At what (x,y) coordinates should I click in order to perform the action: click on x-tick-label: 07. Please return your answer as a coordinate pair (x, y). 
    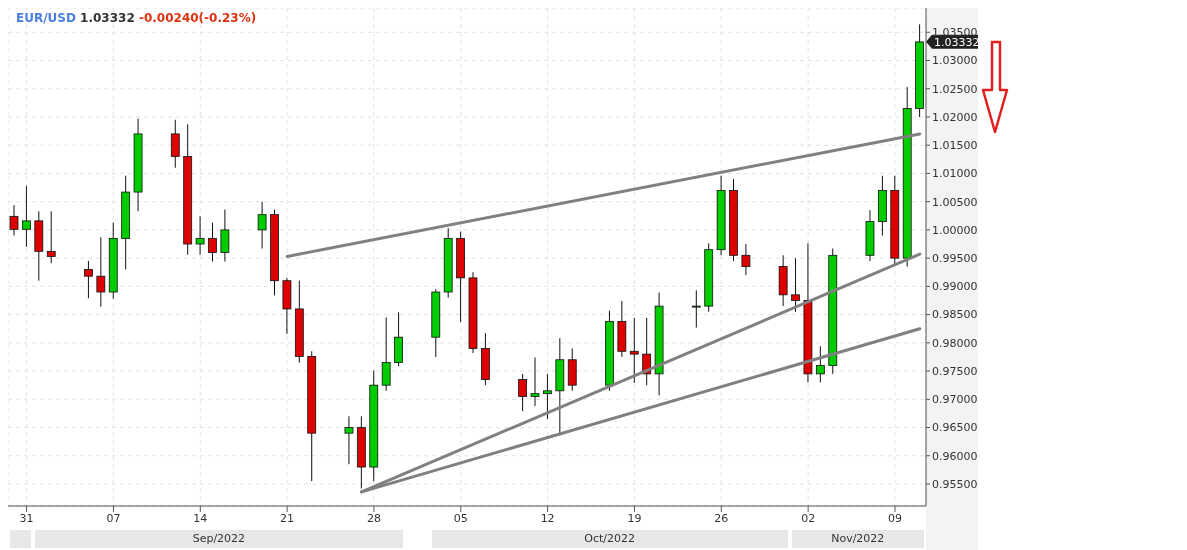
    Looking at the image, I should click on (113, 518).